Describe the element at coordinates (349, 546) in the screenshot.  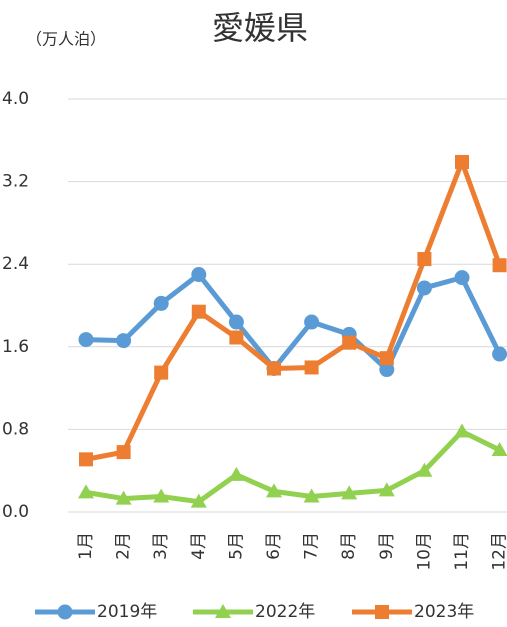
I see `x-tick-label: 8月` at that location.